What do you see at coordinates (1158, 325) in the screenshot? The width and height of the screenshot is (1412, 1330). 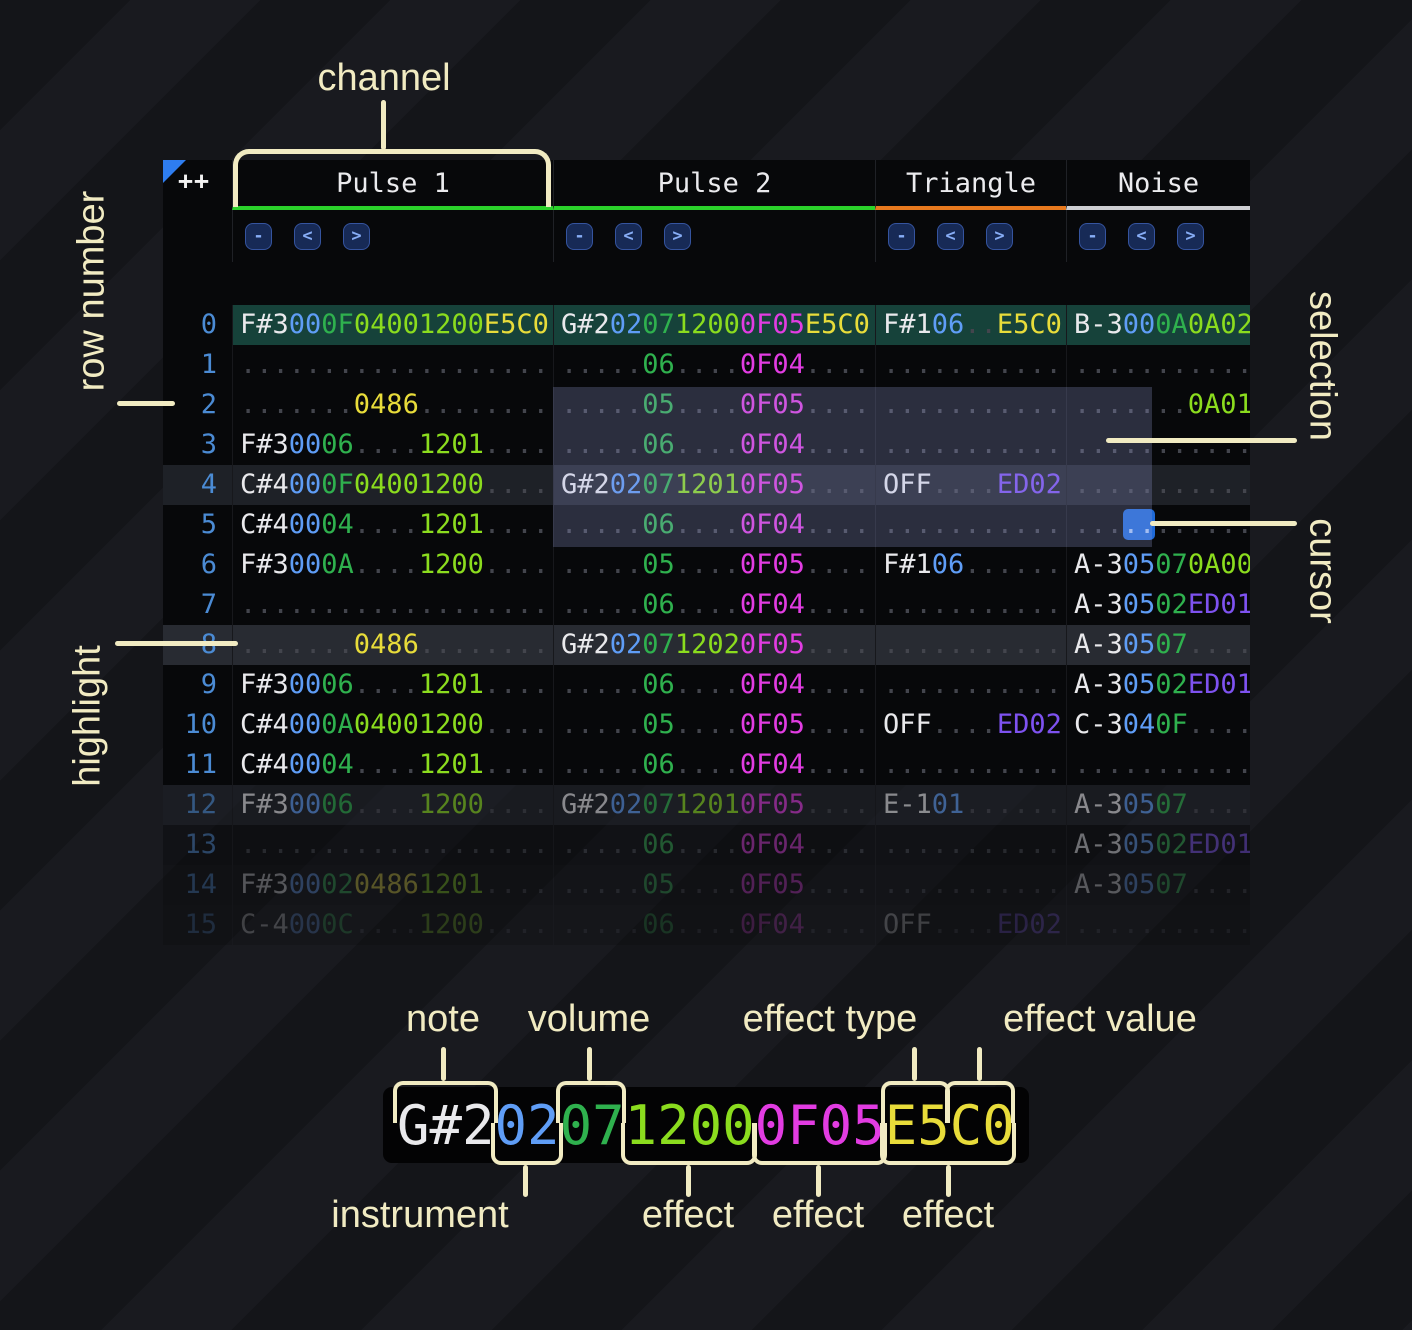 I see `pattern-cell: B-3000A0A02` at bounding box center [1158, 325].